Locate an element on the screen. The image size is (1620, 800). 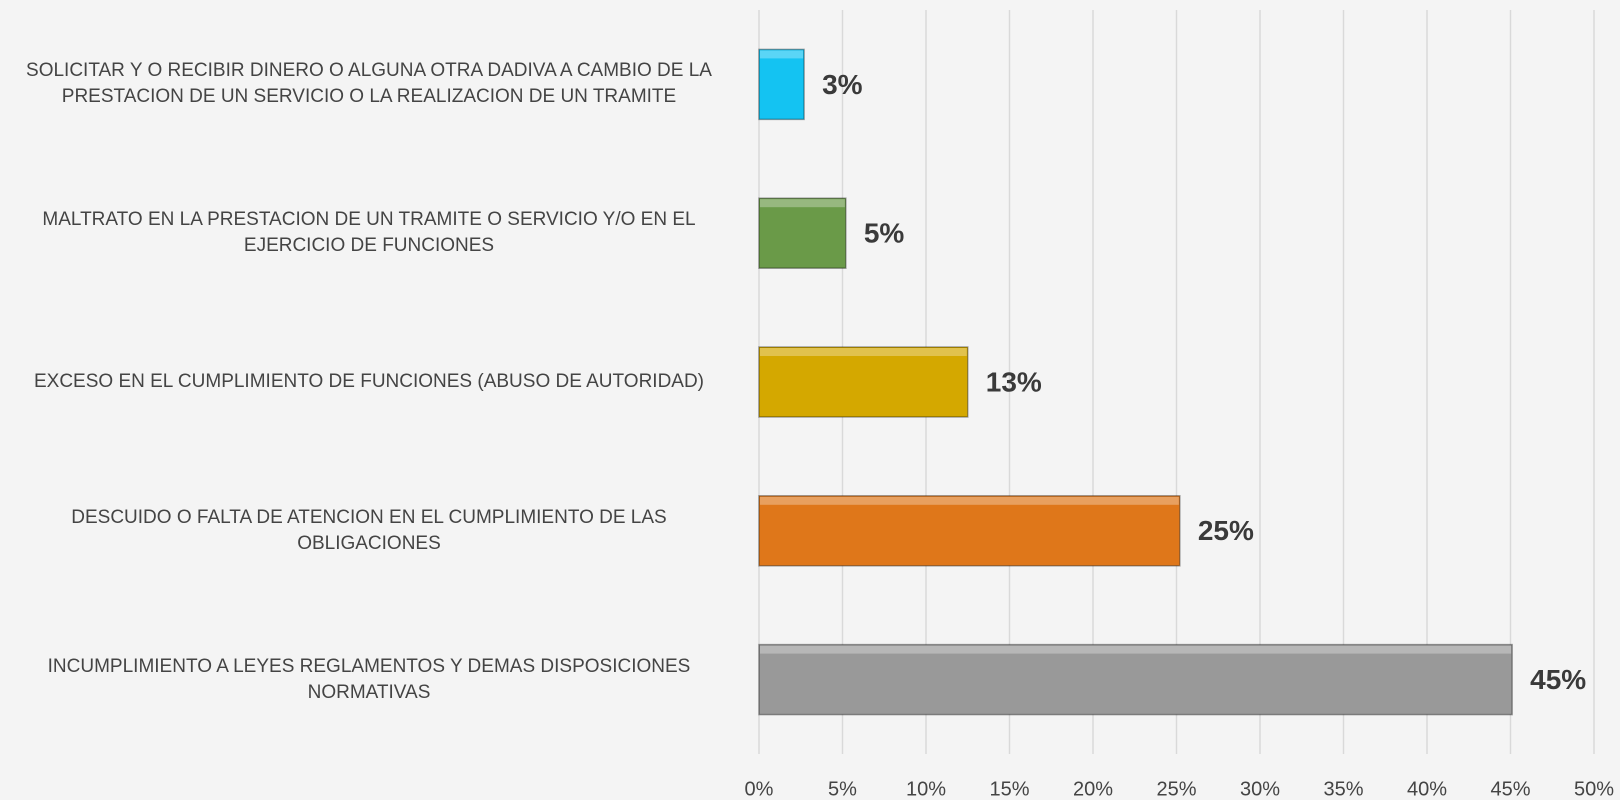
x-tick-label: 20% is located at coordinates (1093, 789).